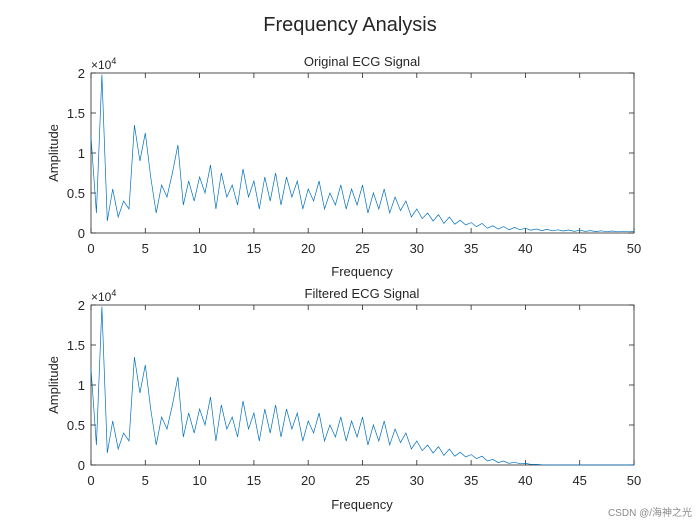 The image size is (700, 525). I want to click on watermark: CSDN @/海神之光, so click(649, 513).